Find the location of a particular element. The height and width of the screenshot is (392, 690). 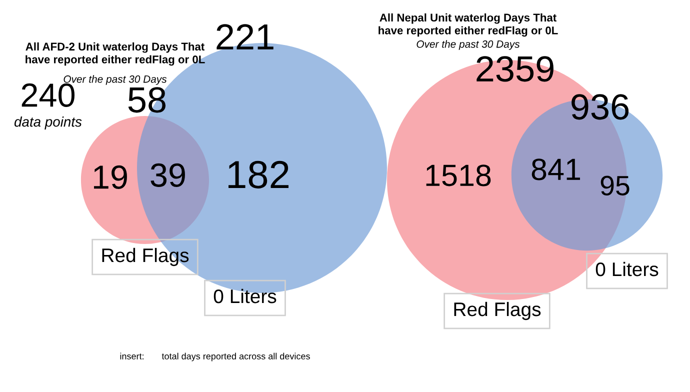

text: Over the past 30 Days is located at coordinates (468, 45).